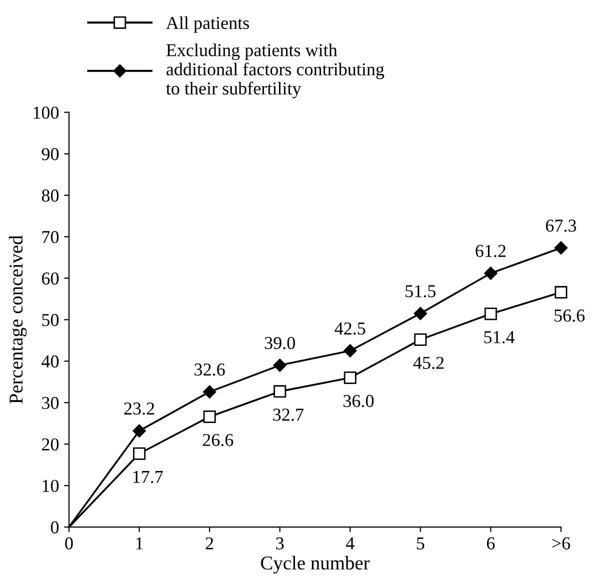 This screenshot has height=576, width=600. Describe the element at coordinates (139, 543) in the screenshot. I see `x-tick-label: 1` at that location.